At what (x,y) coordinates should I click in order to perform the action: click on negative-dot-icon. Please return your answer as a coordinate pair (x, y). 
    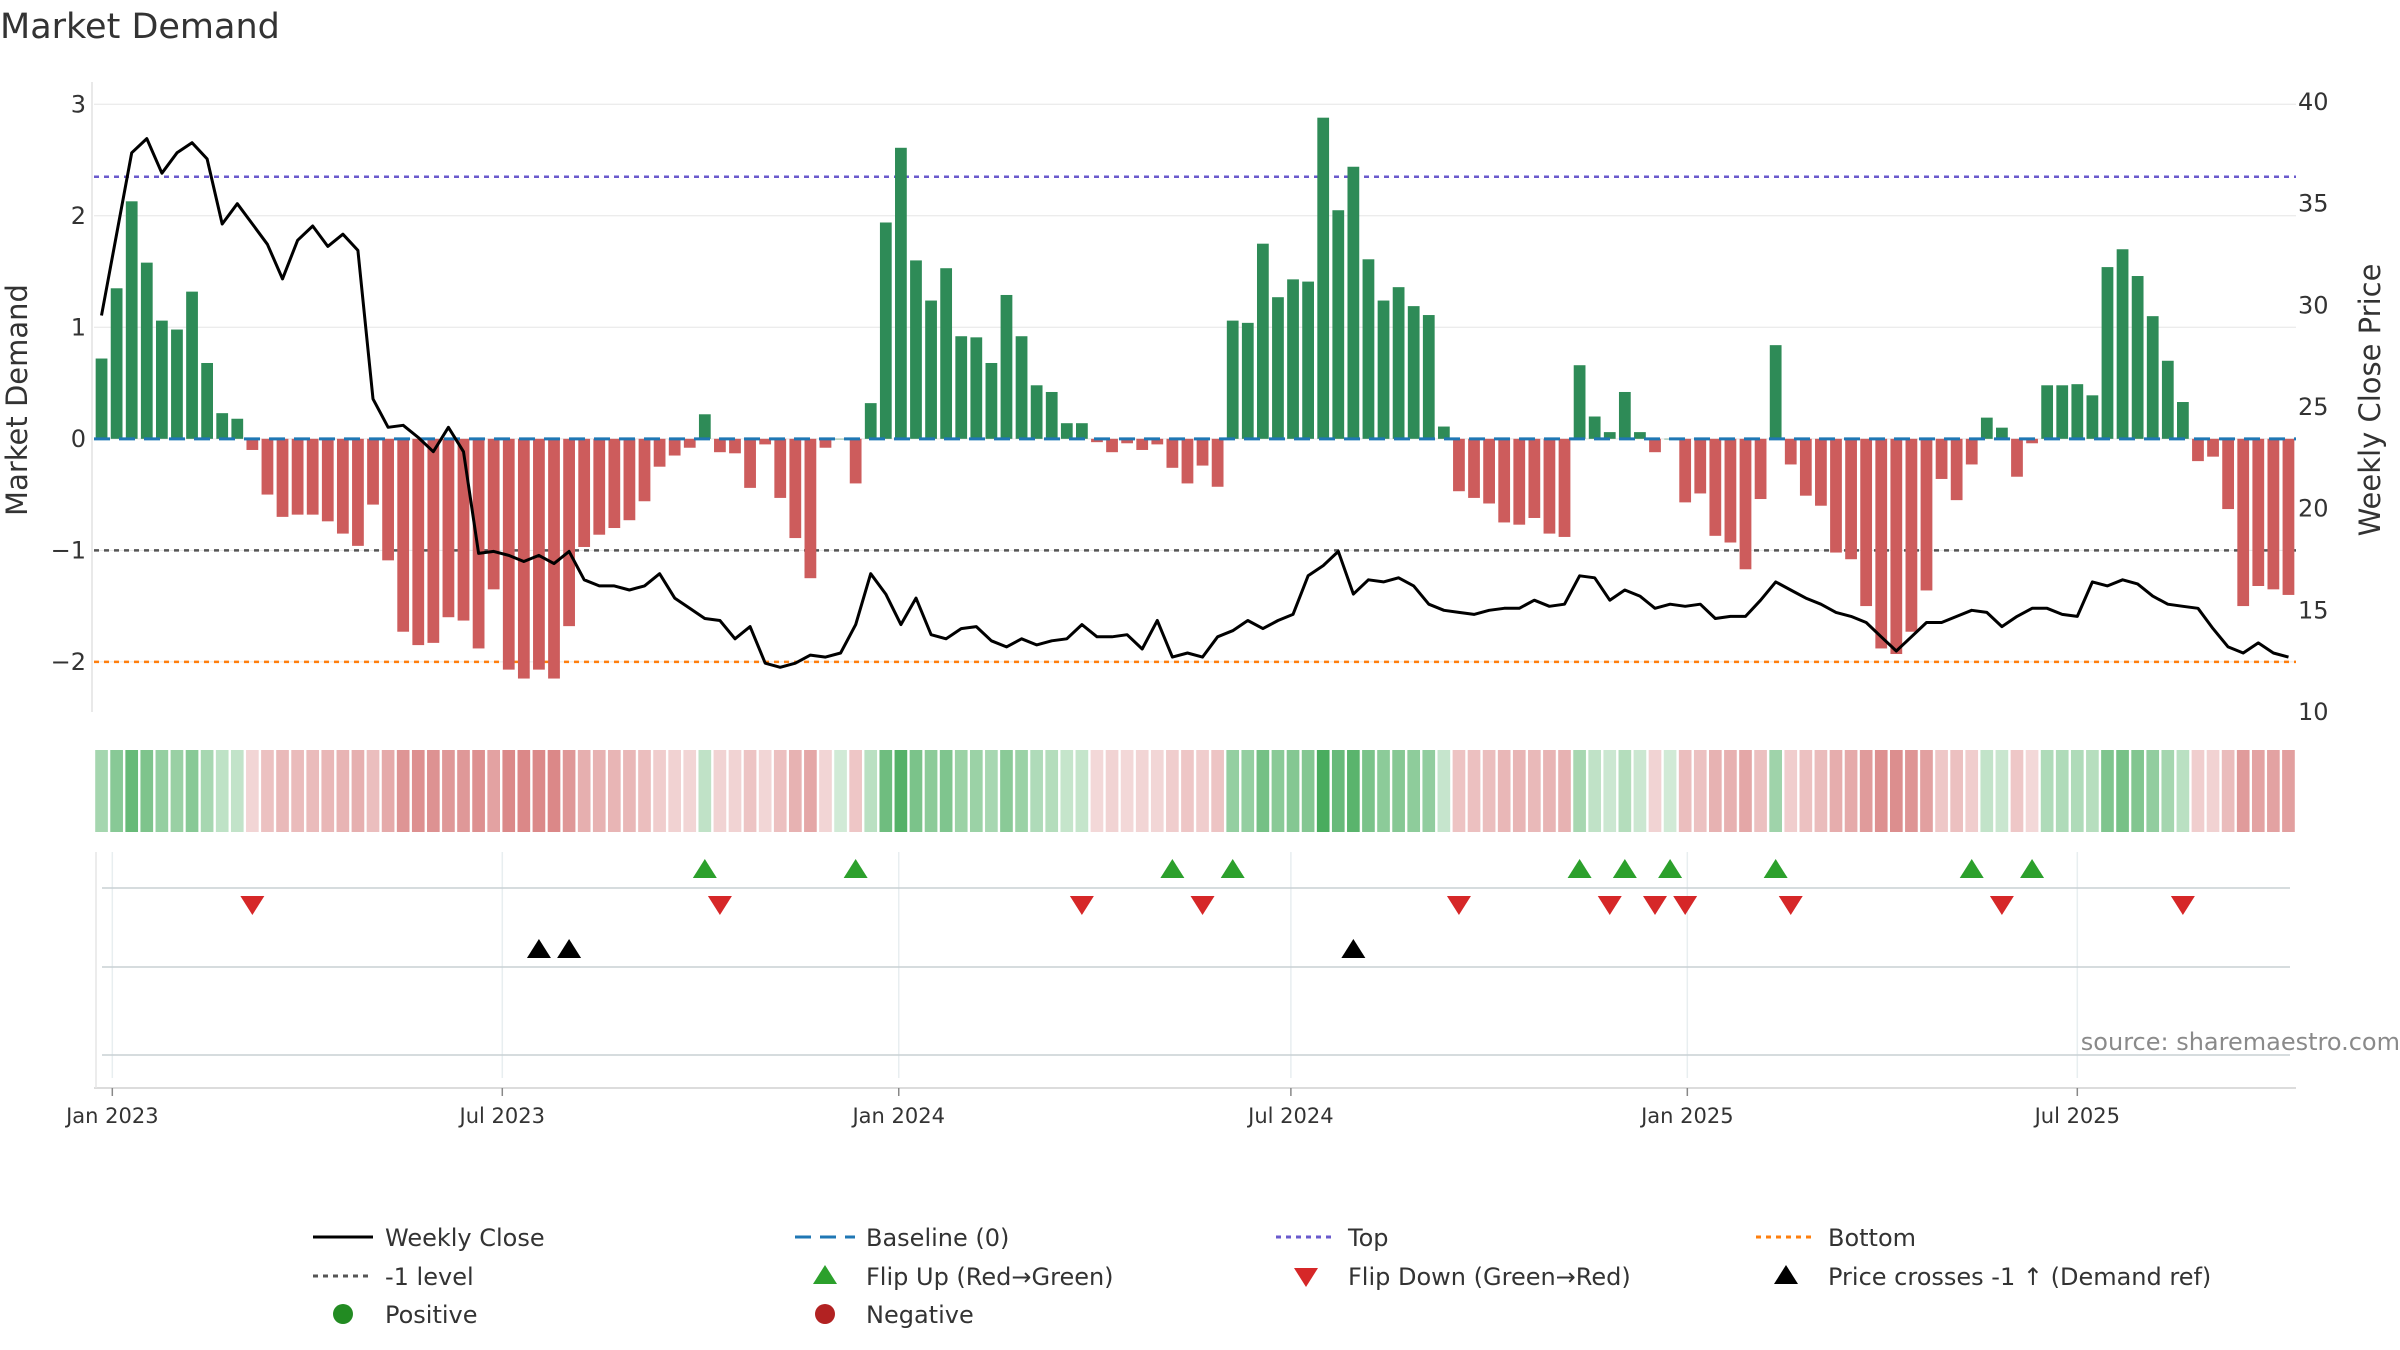
    Looking at the image, I should click on (825, 1314).